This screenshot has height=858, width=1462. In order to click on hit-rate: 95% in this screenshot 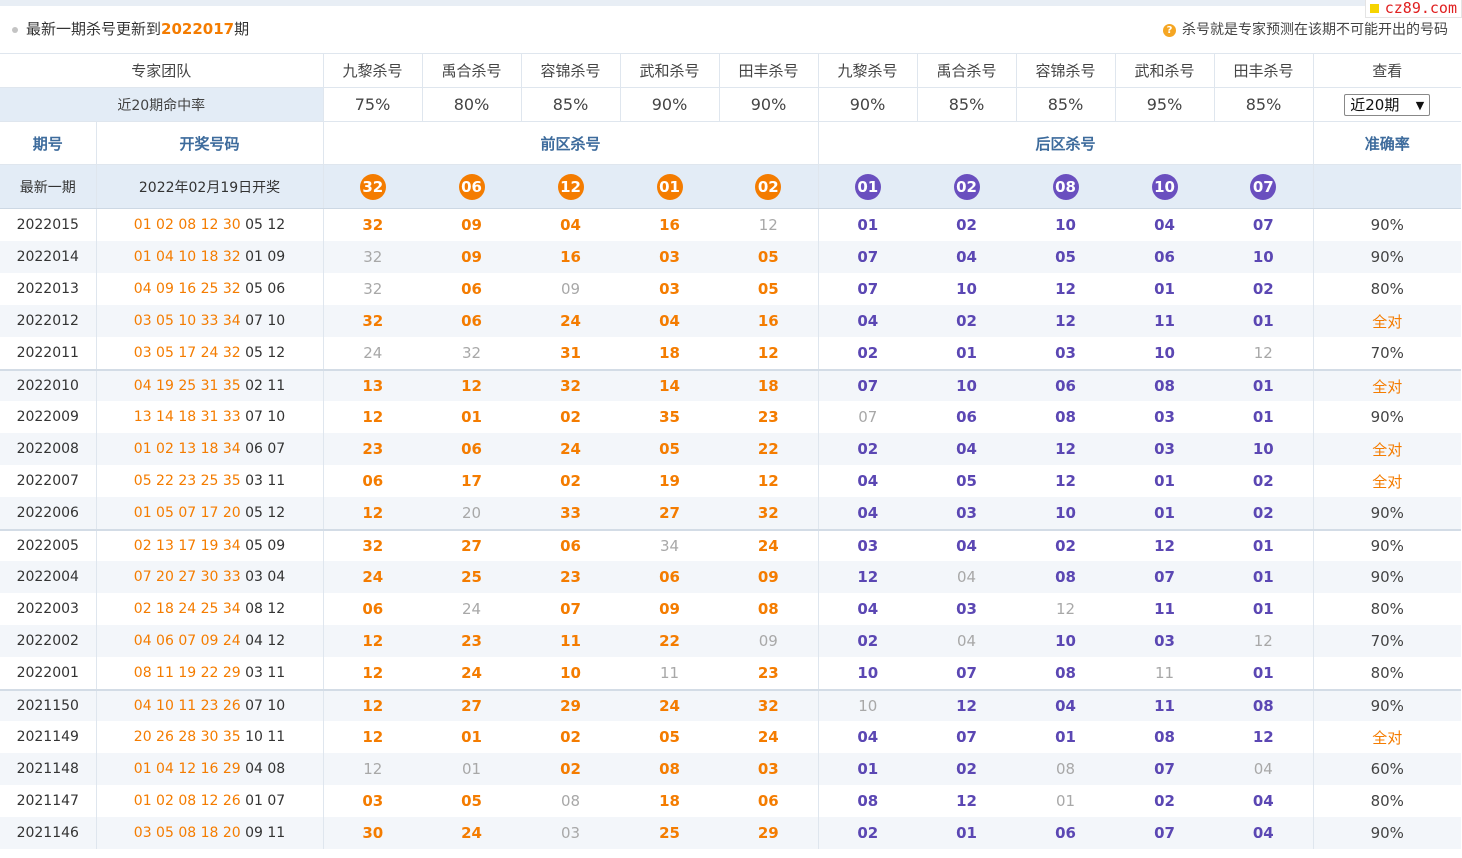, I will do `click(1164, 104)`.